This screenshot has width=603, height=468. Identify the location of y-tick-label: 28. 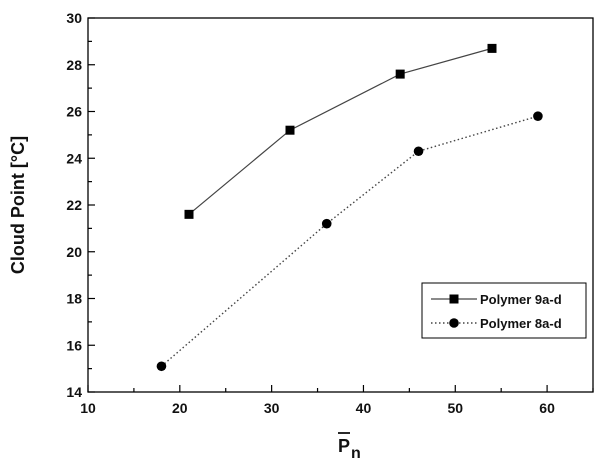
(74, 65).